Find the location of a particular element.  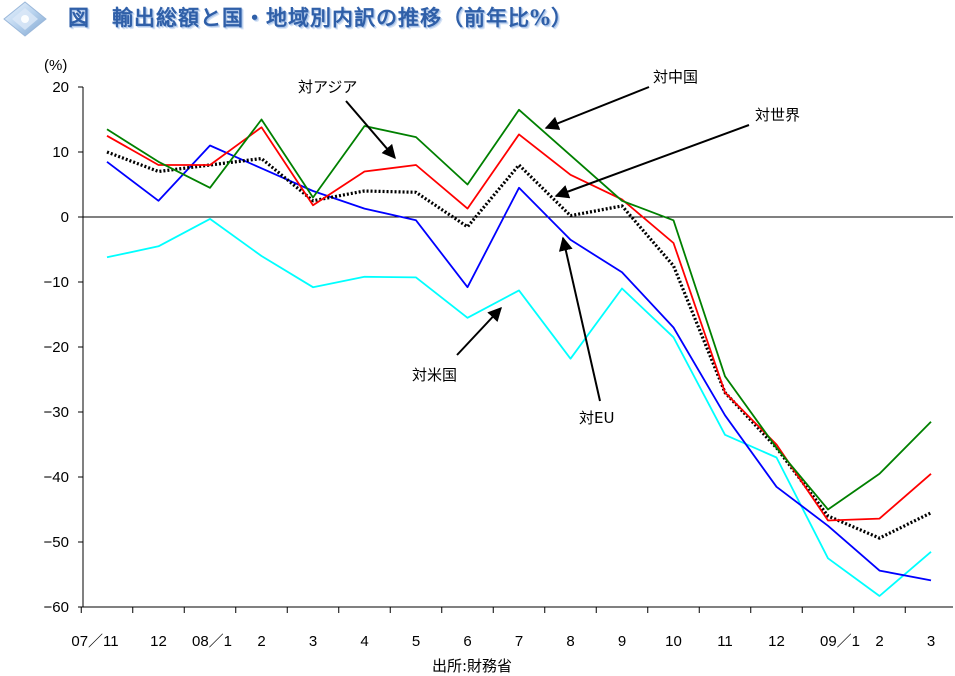

anno-us-label: 対米国 is located at coordinates (434, 375).